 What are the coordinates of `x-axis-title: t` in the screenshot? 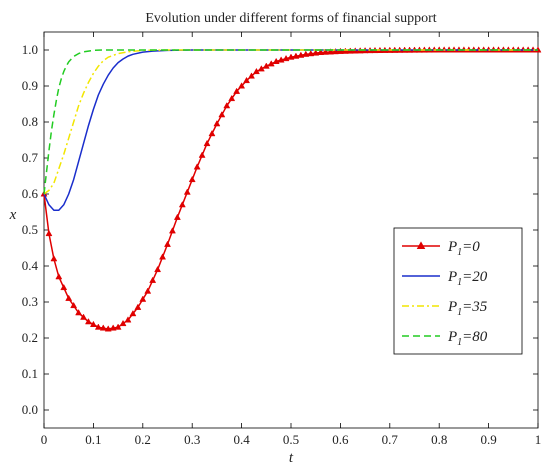 It's located at (291, 458).